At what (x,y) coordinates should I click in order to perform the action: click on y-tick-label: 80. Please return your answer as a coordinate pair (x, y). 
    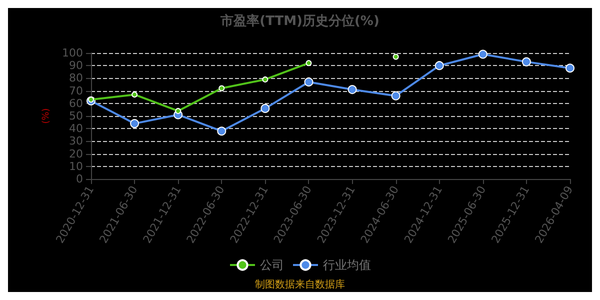
    Looking at the image, I should click on (76, 78).